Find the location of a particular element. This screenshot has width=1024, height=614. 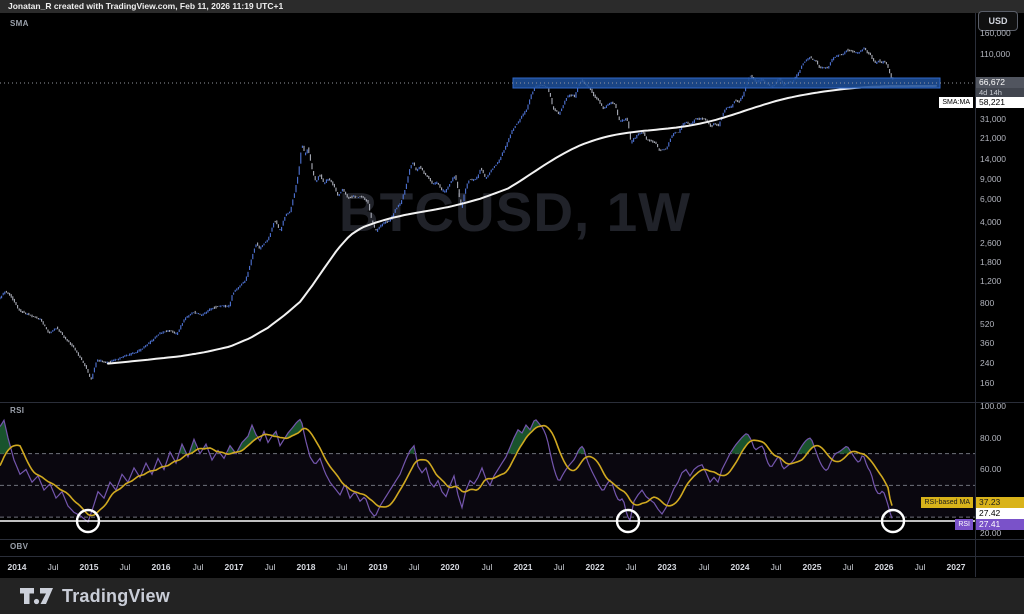

last-price-value: 66,672 is located at coordinates (992, 82).